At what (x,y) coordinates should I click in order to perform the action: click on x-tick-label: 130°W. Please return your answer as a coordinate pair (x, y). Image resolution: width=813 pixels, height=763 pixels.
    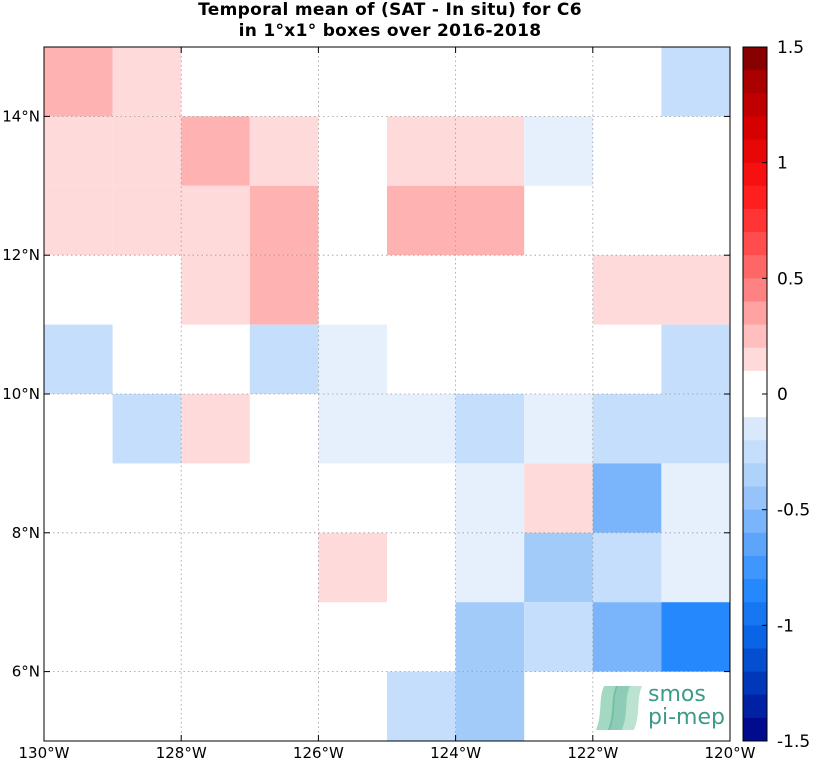
    Looking at the image, I should click on (44, 753).